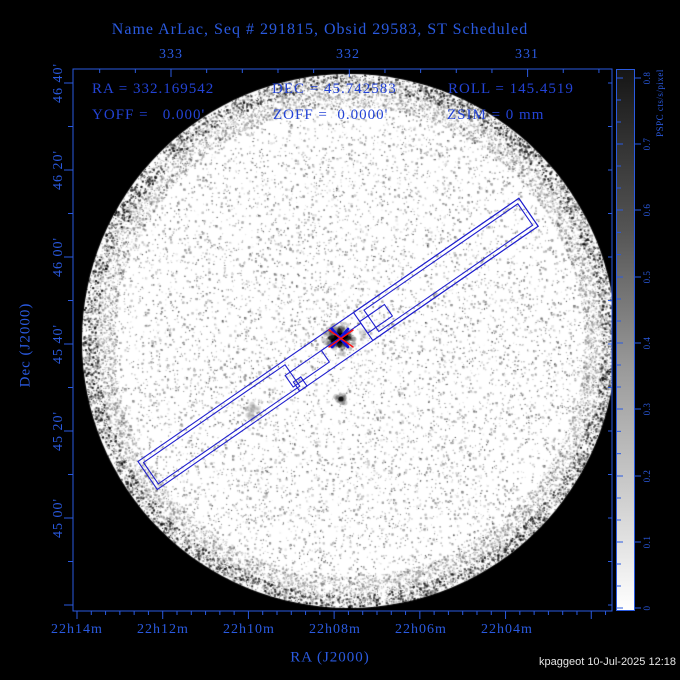 The height and width of the screenshot is (680, 680). What do you see at coordinates (58, 257) in the screenshot?
I see `left-axis-label: 46 00'` at bounding box center [58, 257].